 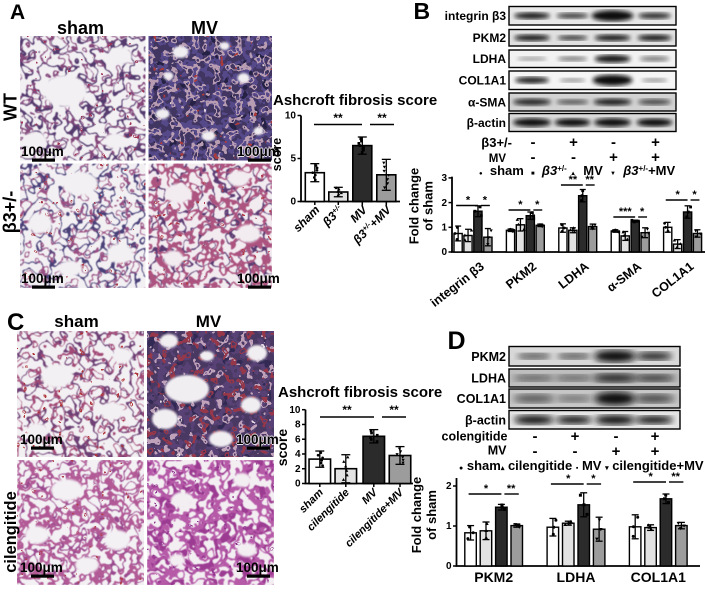 I want to click on svg-text: B, so click(x=422, y=12).